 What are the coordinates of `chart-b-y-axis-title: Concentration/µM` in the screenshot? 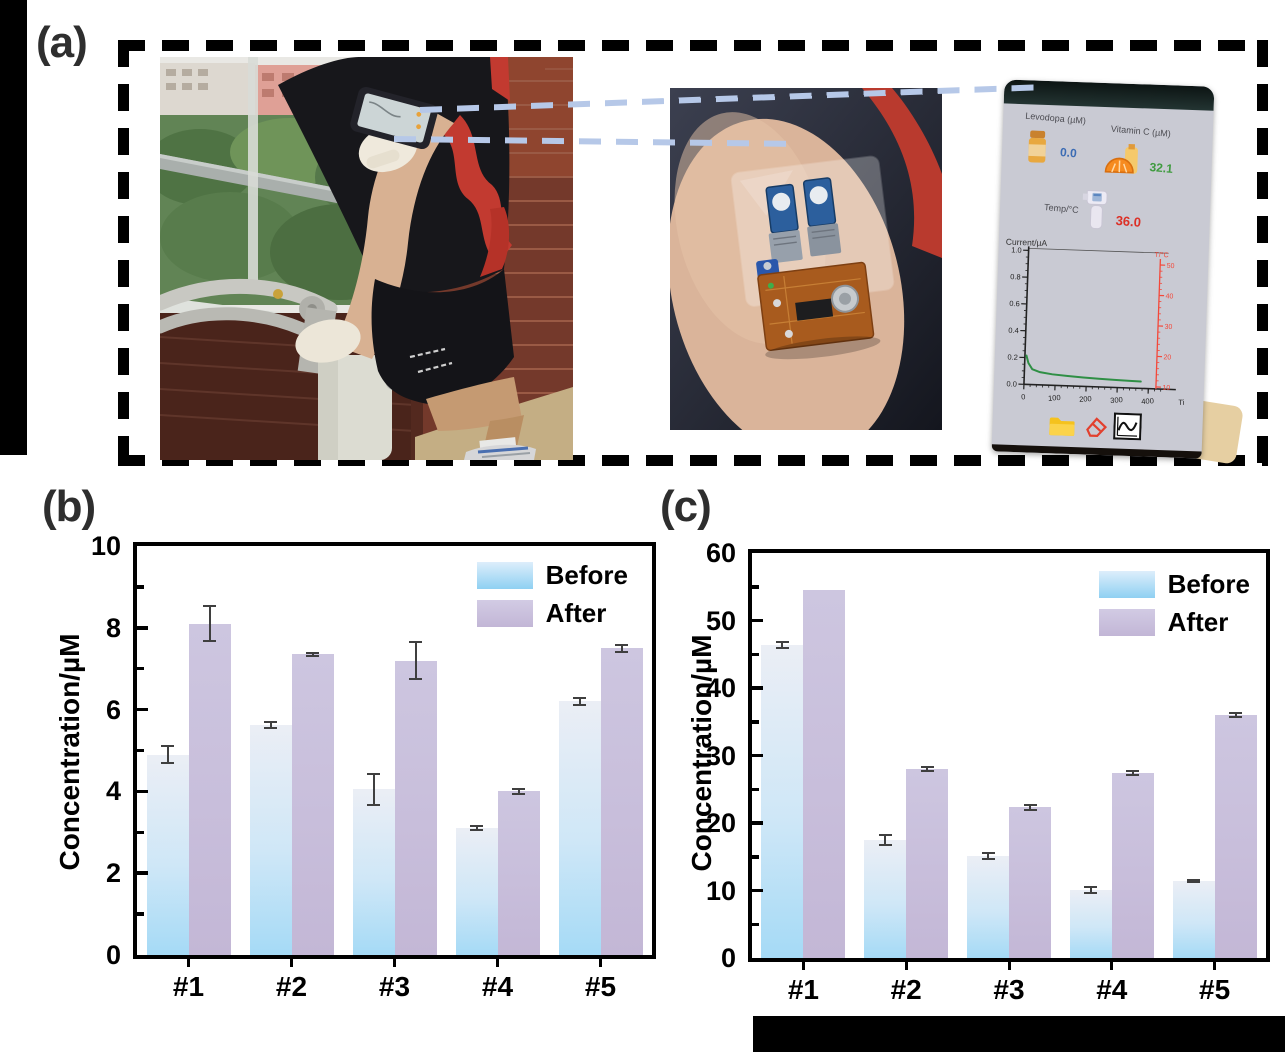 It's located at (69, 752).